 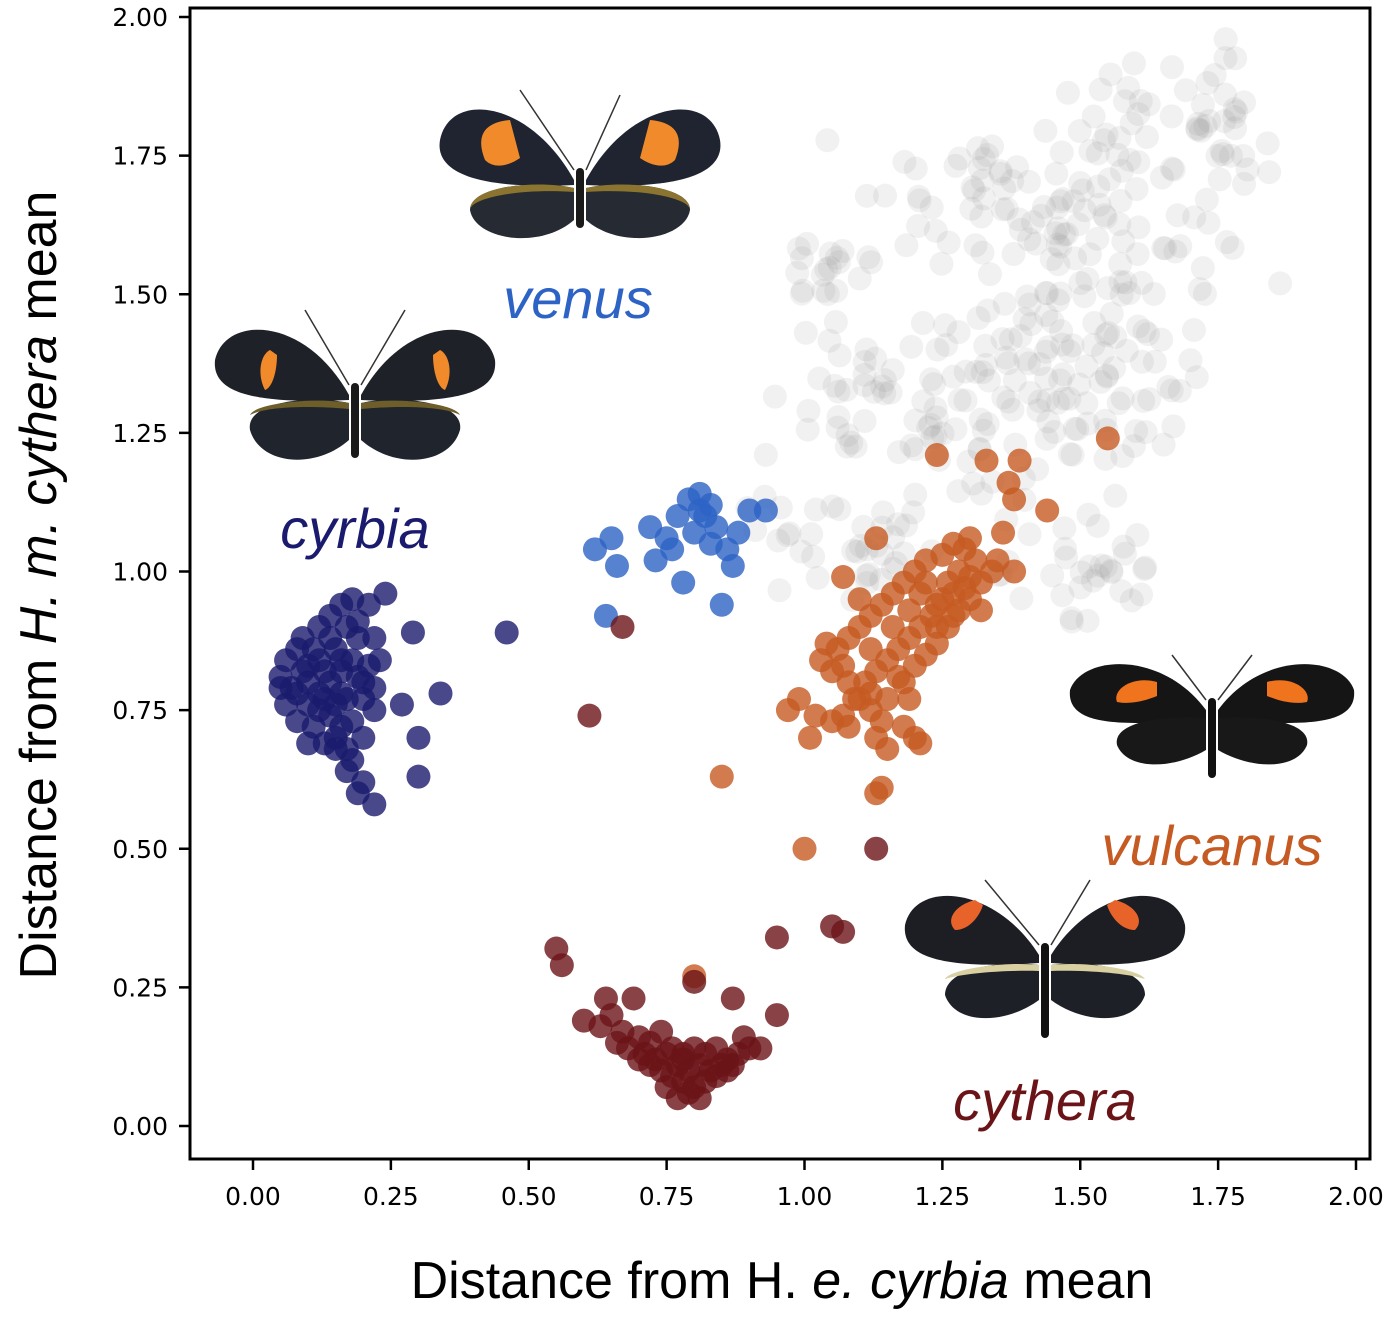 I want to click on x-axis-ticks: 0.00 0.25 0.50 0.75 1.00 1.25 1.50 1.75 2.00, so click(x=804, y=1185).